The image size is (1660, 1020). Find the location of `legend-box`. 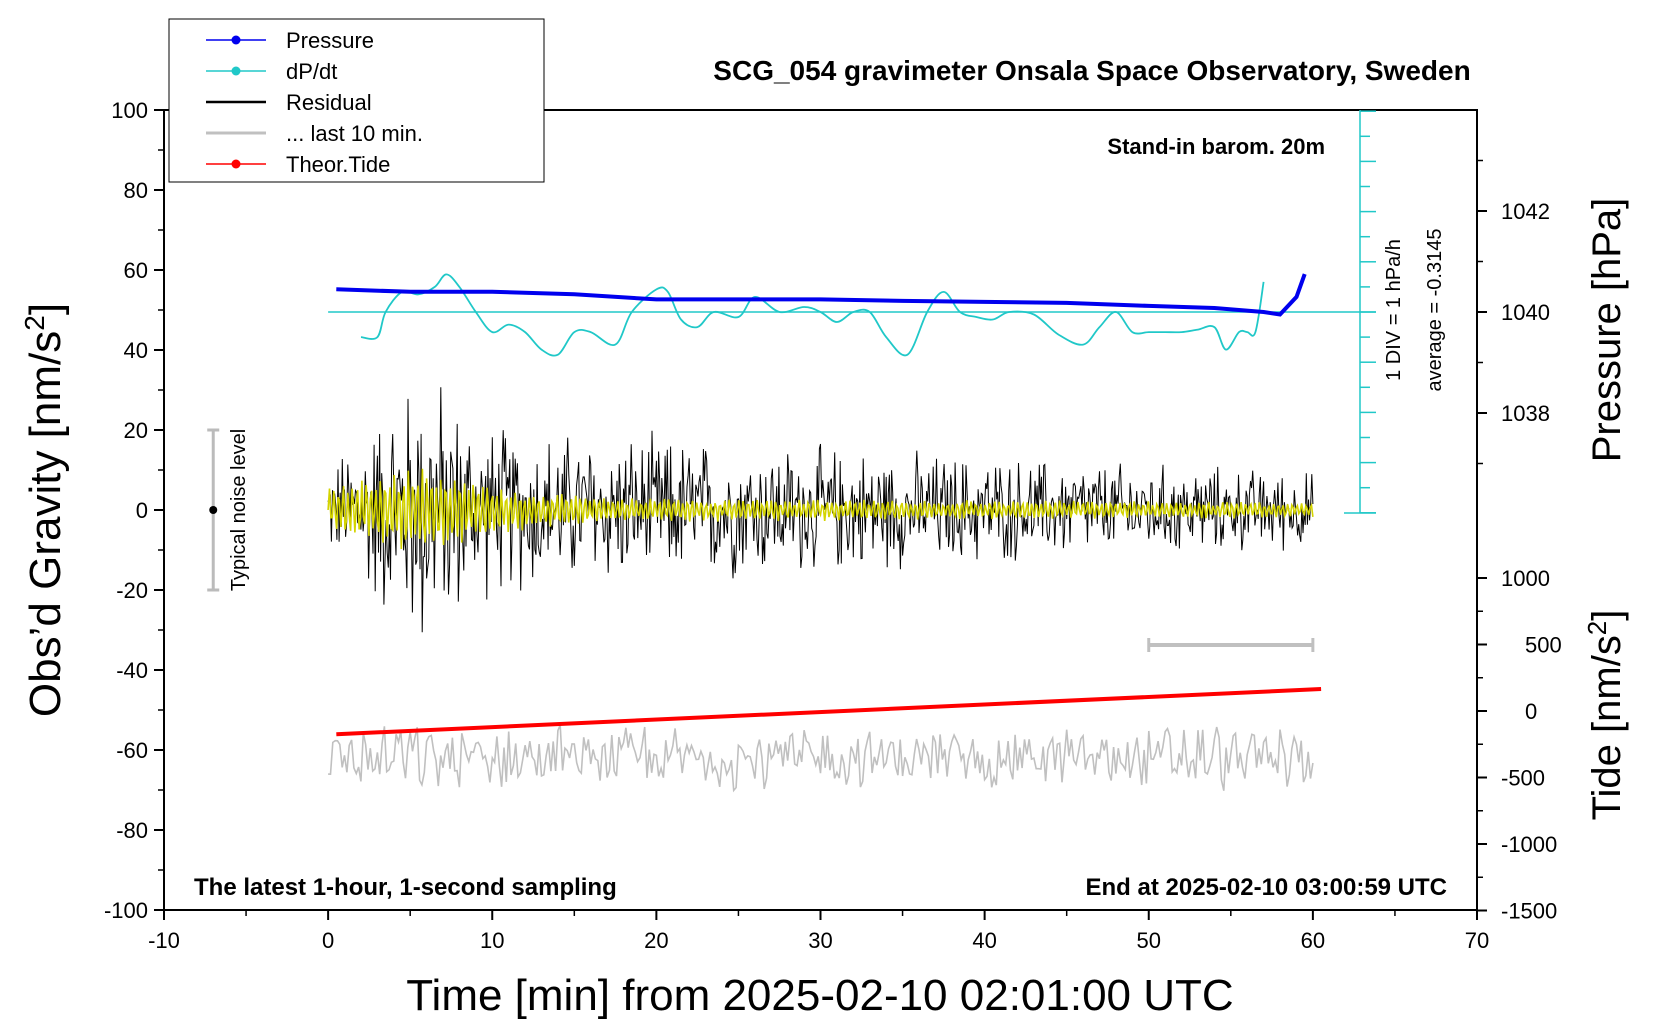

legend-box is located at coordinates (356, 100).